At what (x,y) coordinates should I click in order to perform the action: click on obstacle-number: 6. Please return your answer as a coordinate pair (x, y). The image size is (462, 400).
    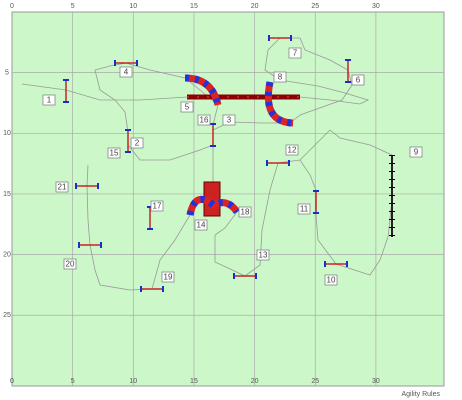
    Looking at the image, I should click on (358, 80).